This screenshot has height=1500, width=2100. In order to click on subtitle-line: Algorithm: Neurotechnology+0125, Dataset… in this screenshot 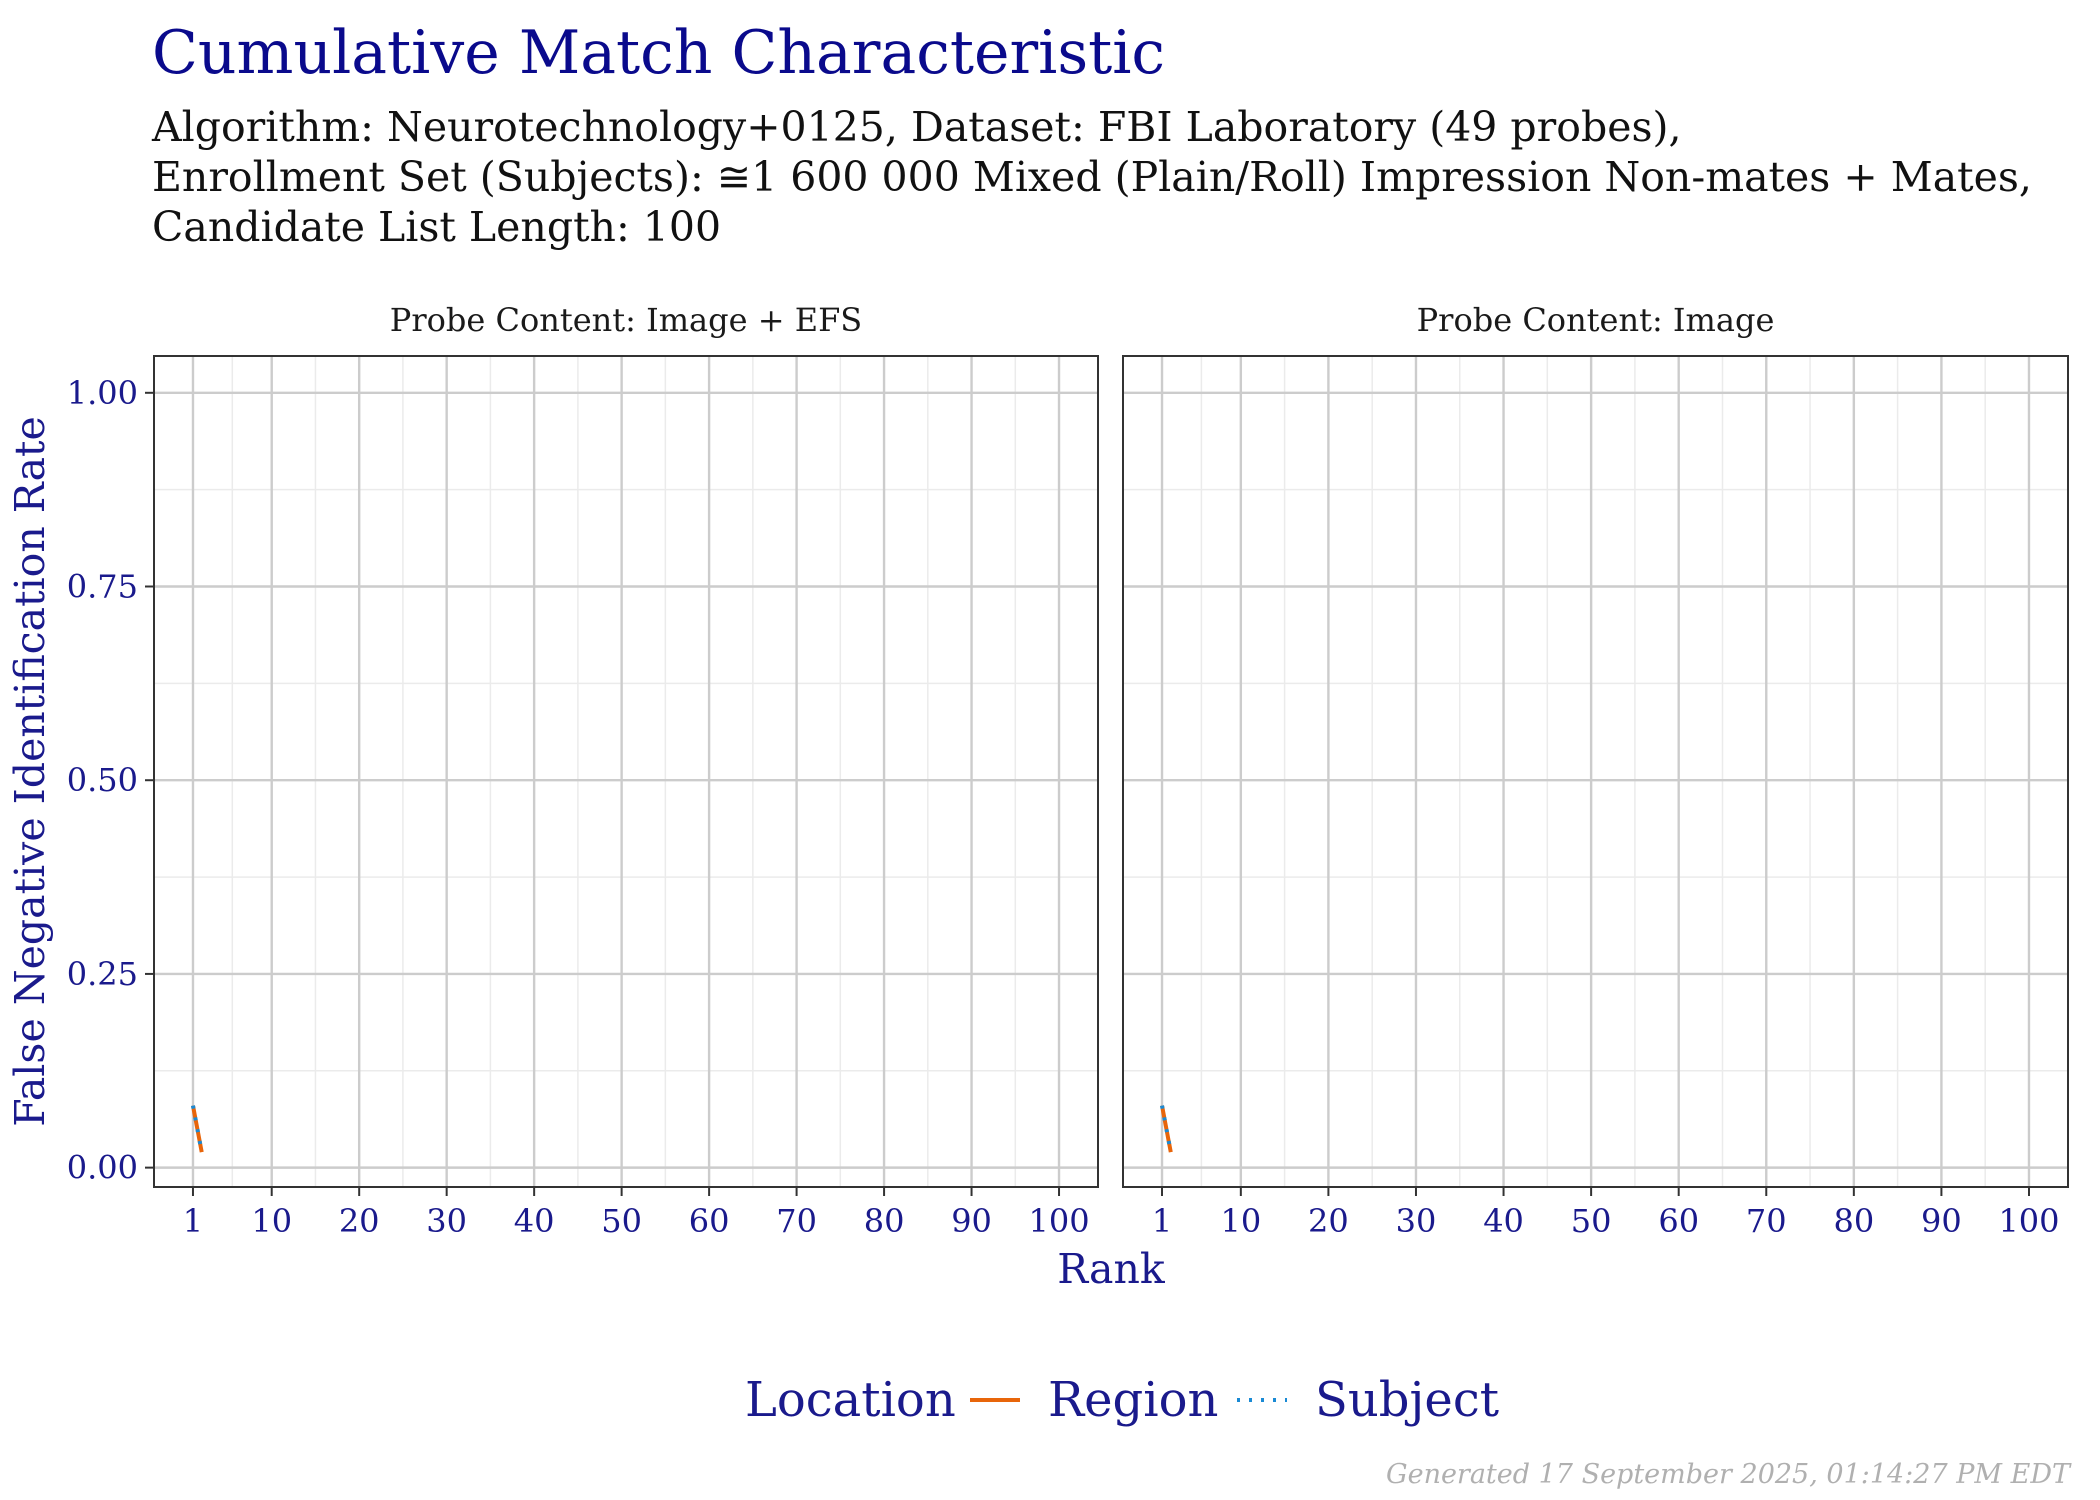, I will do `click(917, 127)`.